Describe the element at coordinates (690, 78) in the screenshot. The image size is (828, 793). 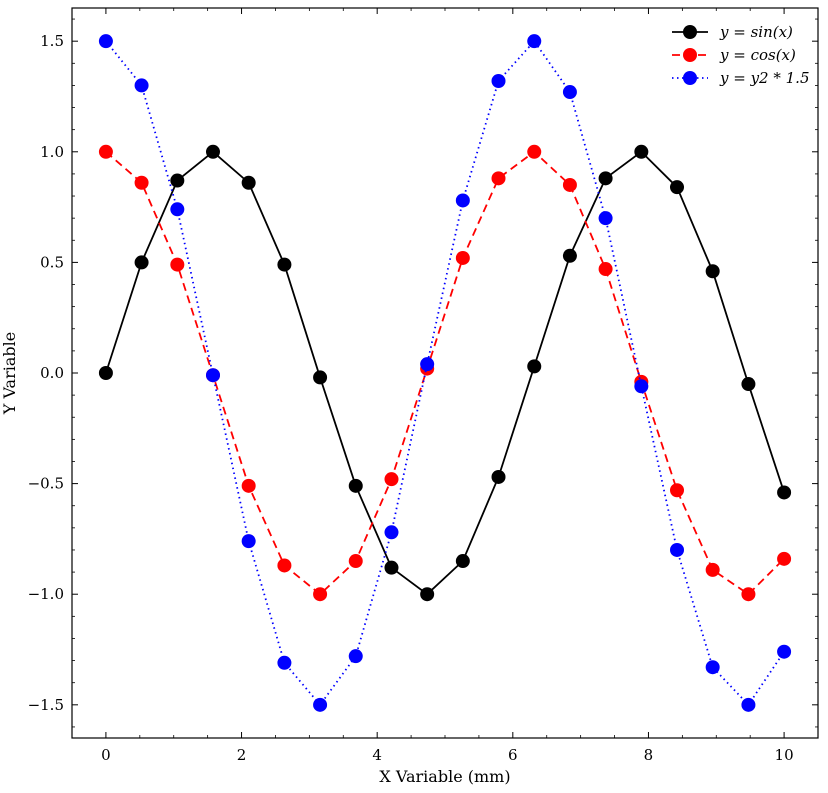
I see `legend-marker-scaled` at that location.